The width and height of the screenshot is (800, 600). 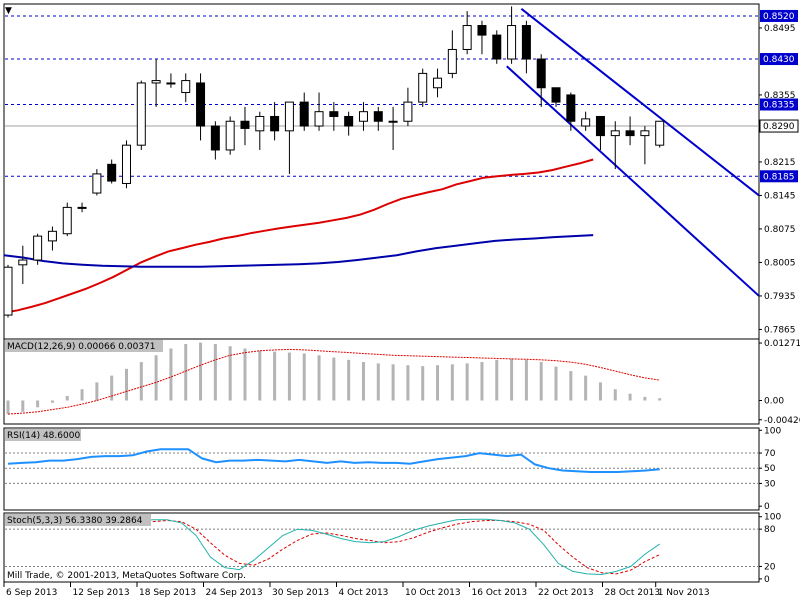 What do you see at coordinates (167, 593) in the screenshot?
I see `x-tick-label: 18 Sep 2013` at bounding box center [167, 593].